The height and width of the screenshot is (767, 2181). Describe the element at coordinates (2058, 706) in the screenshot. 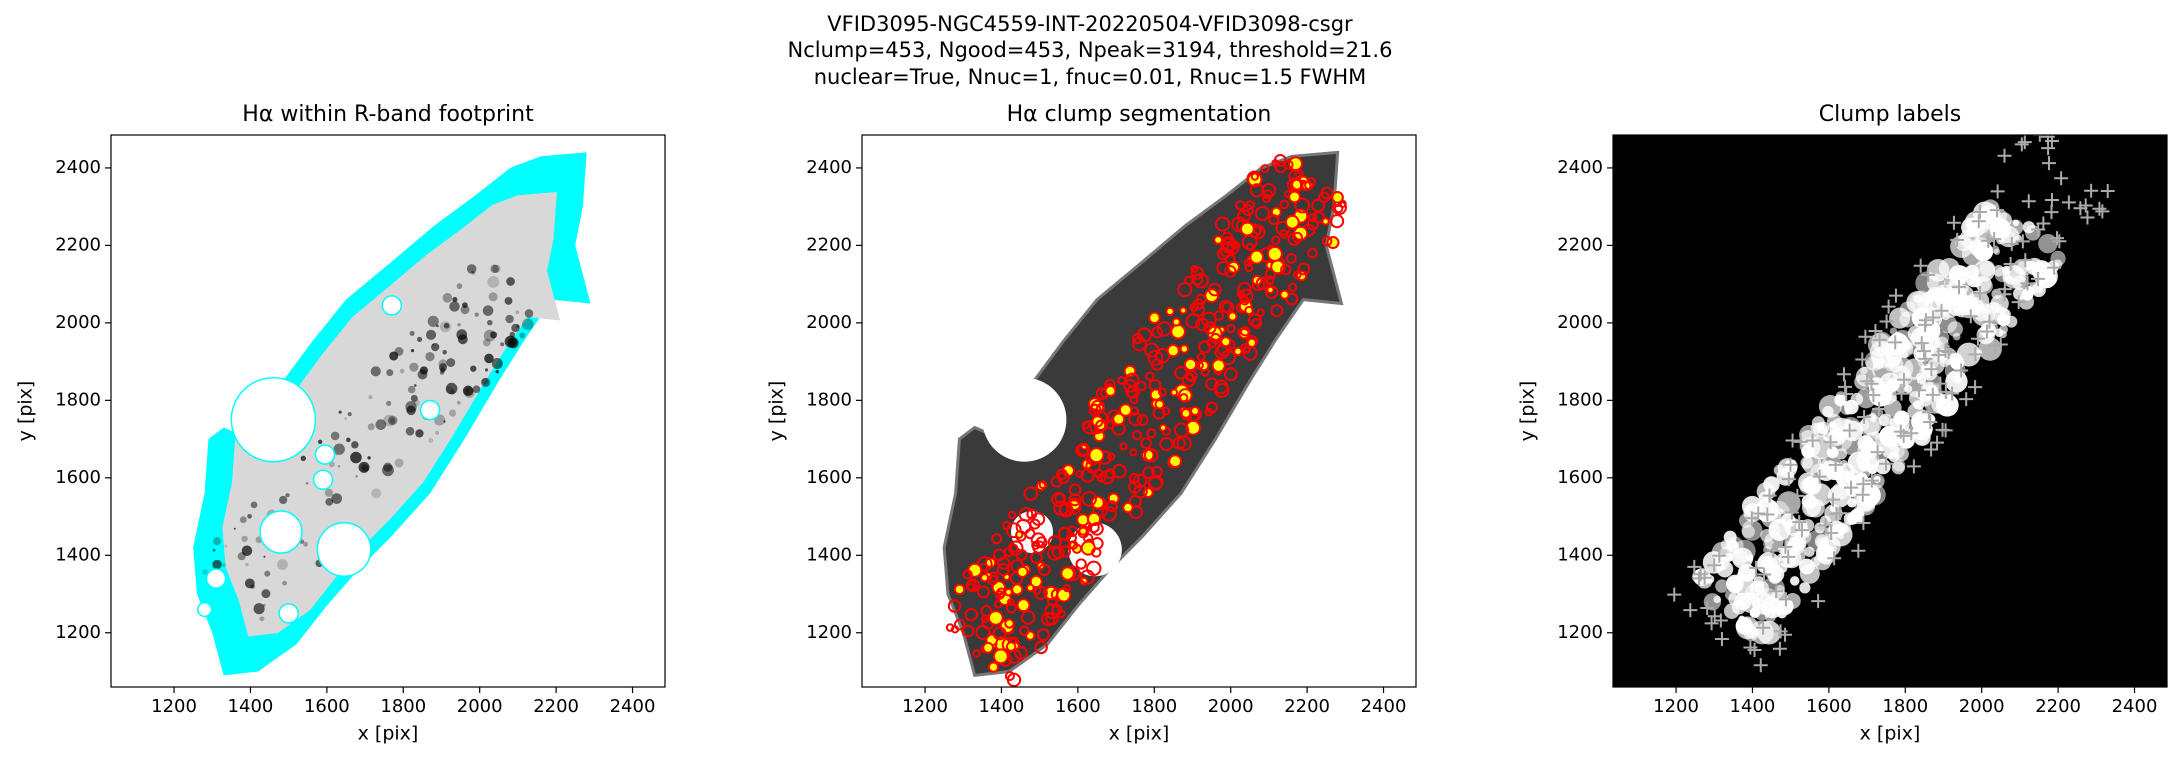

I see `x-tick-label: 2200` at that location.